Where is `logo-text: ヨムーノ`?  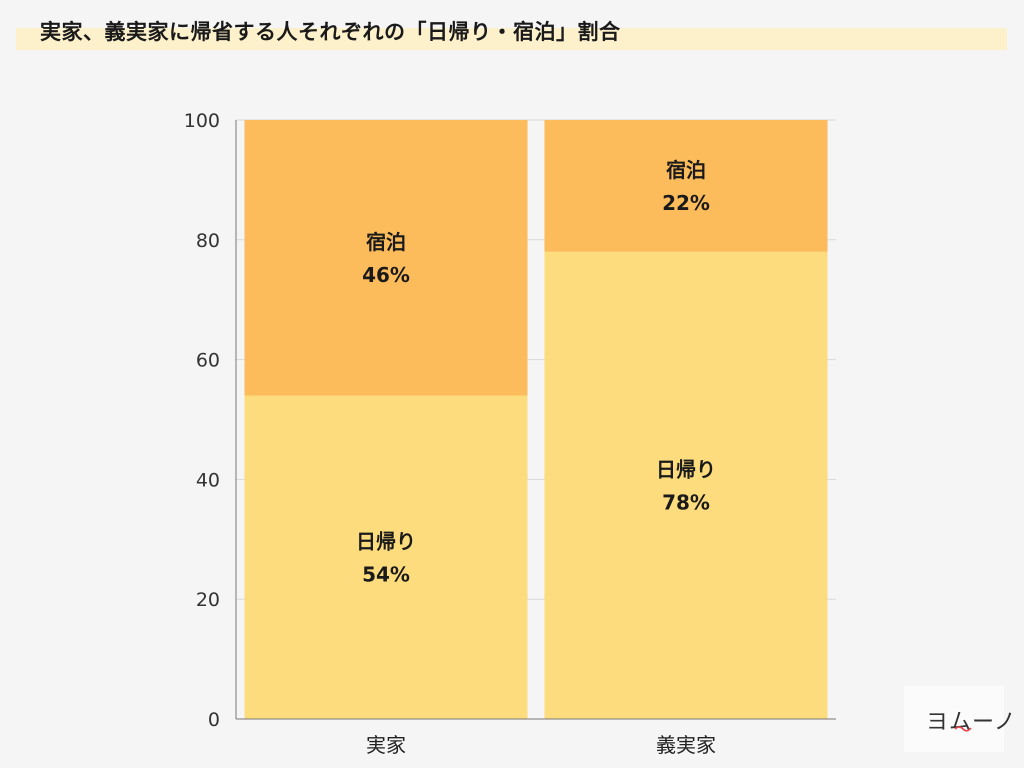 logo-text: ヨムーノ is located at coordinates (971, 722).